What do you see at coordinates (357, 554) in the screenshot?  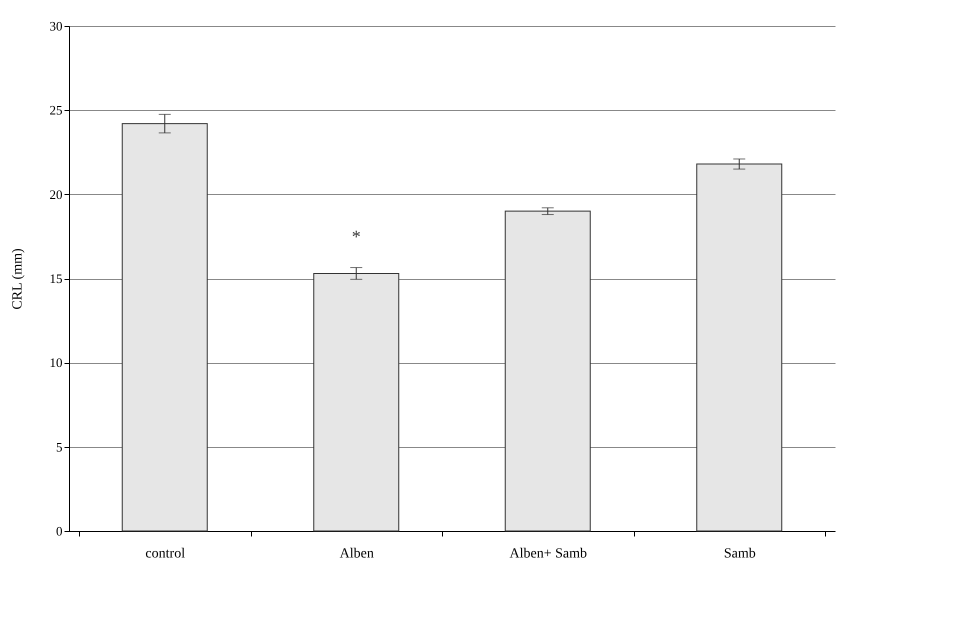 I see `x-tick-label: Alben` at bounding box center [357, 554].